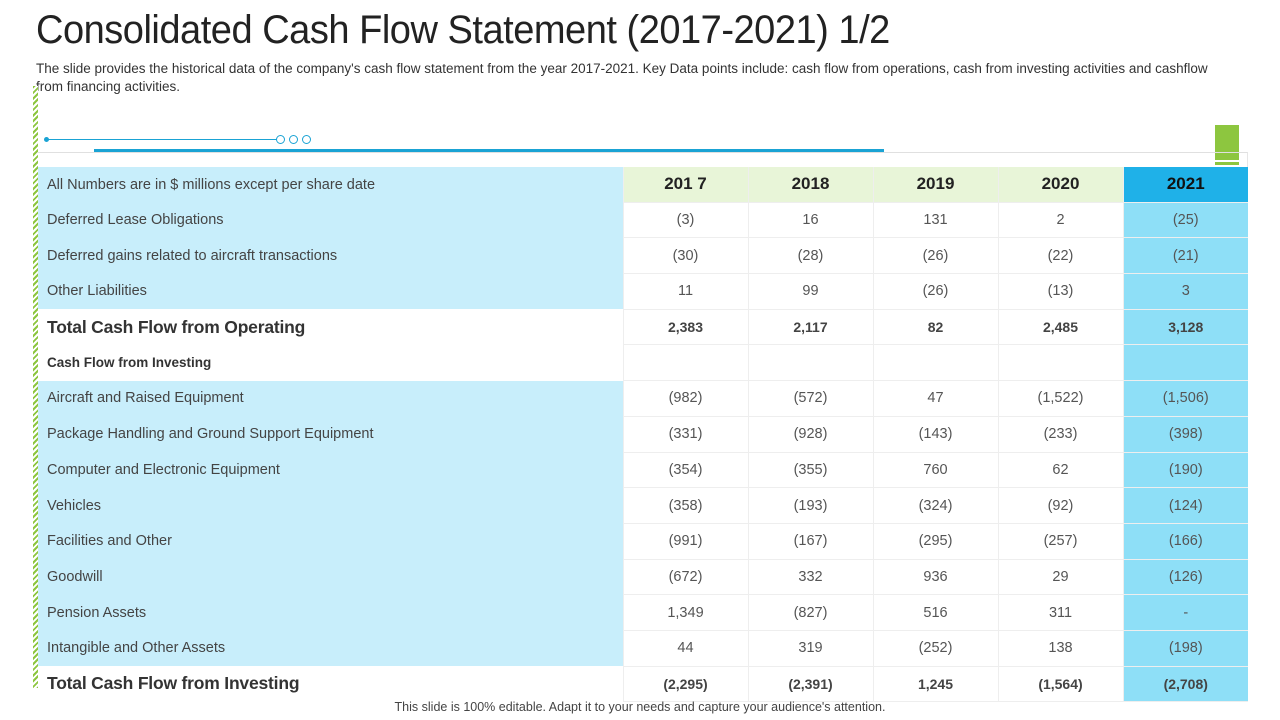  I want to click on table-row-section: Cash Flow from Investing, so click(643, 363).